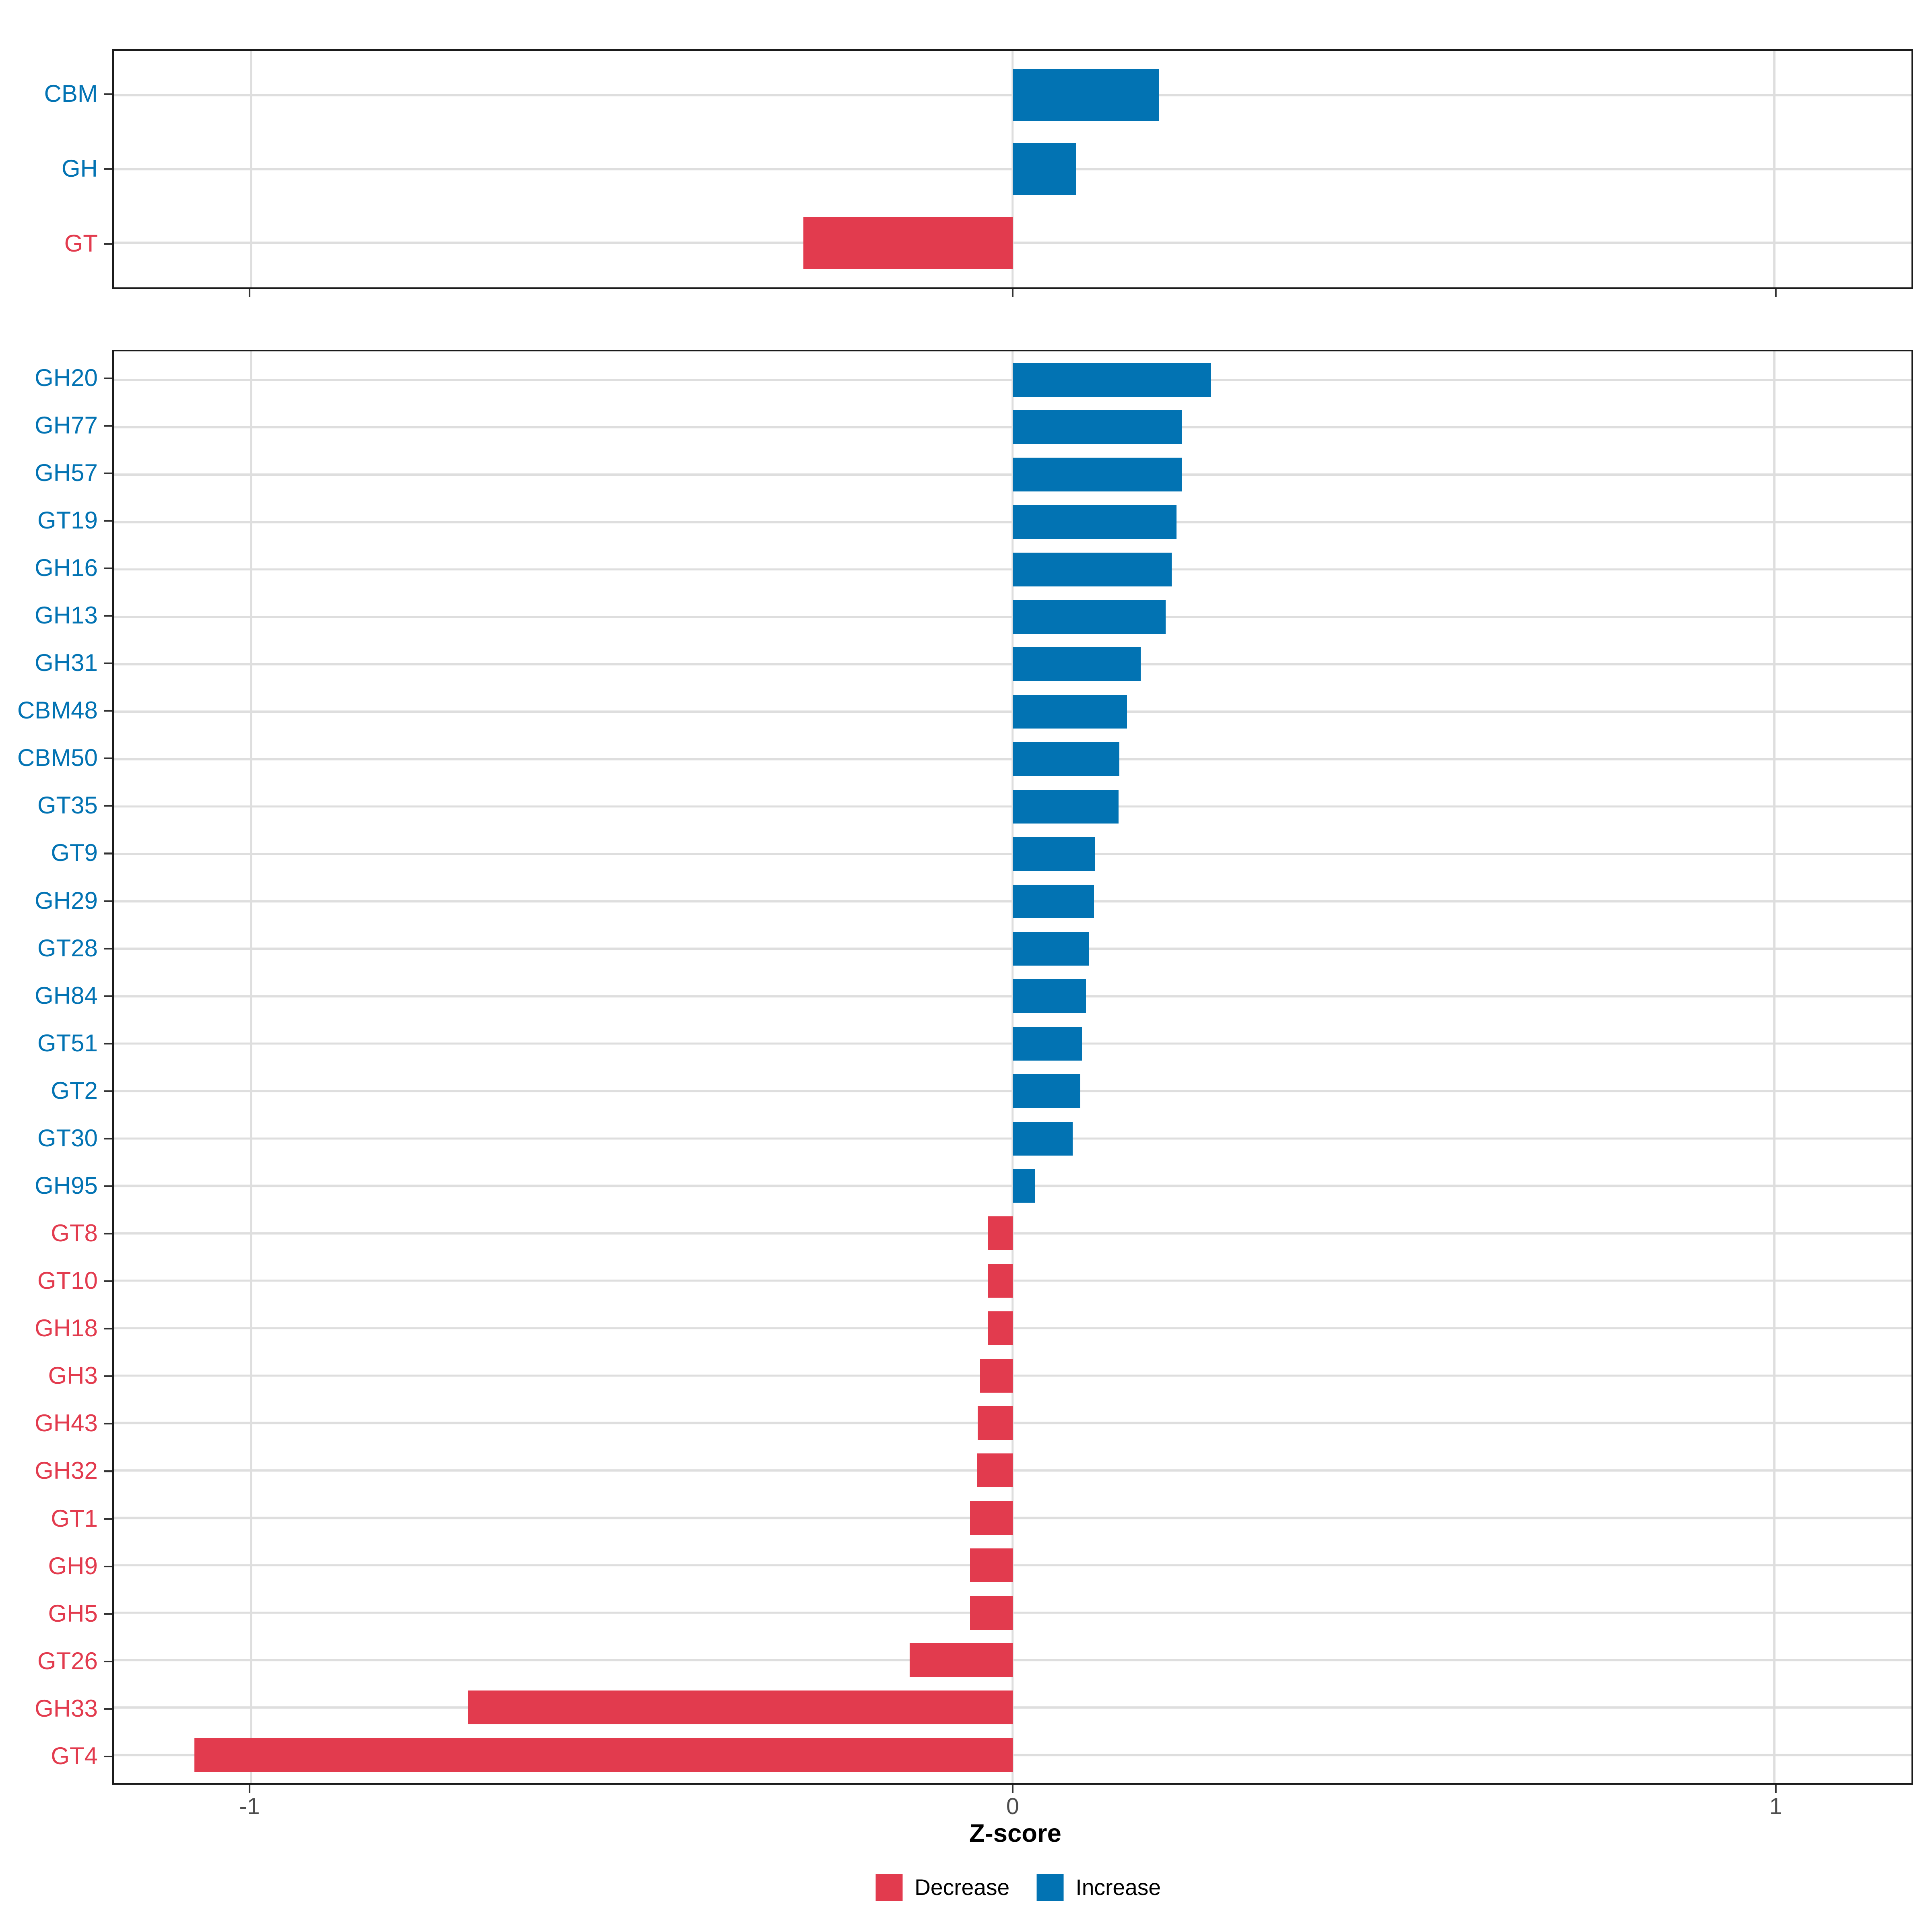  Describe the element at coordinates (74, 1090) in the screenshot. I see `ytick-label-GT2: GT2` at that location.